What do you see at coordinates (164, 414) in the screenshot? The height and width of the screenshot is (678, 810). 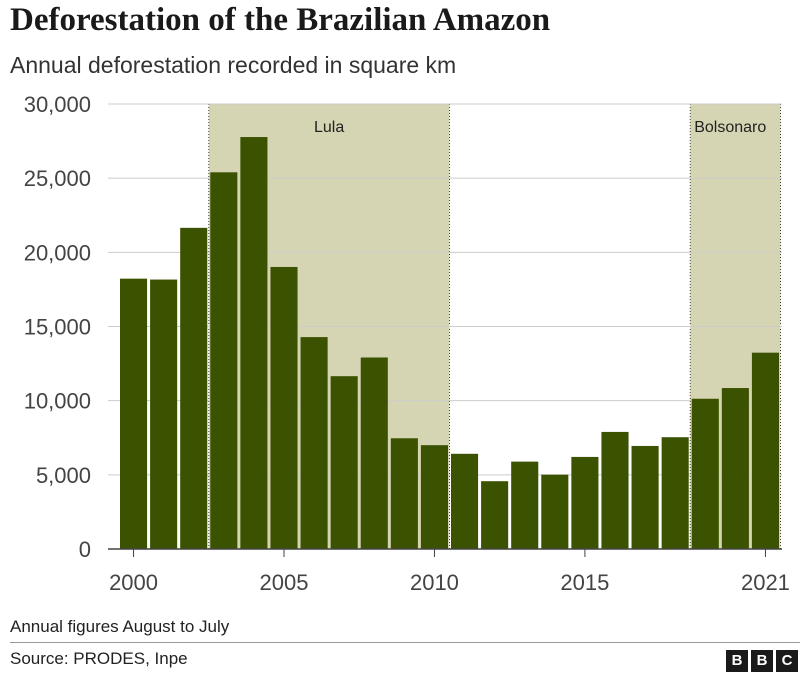 I see `bar-2001` at bounding box center [164, 414].